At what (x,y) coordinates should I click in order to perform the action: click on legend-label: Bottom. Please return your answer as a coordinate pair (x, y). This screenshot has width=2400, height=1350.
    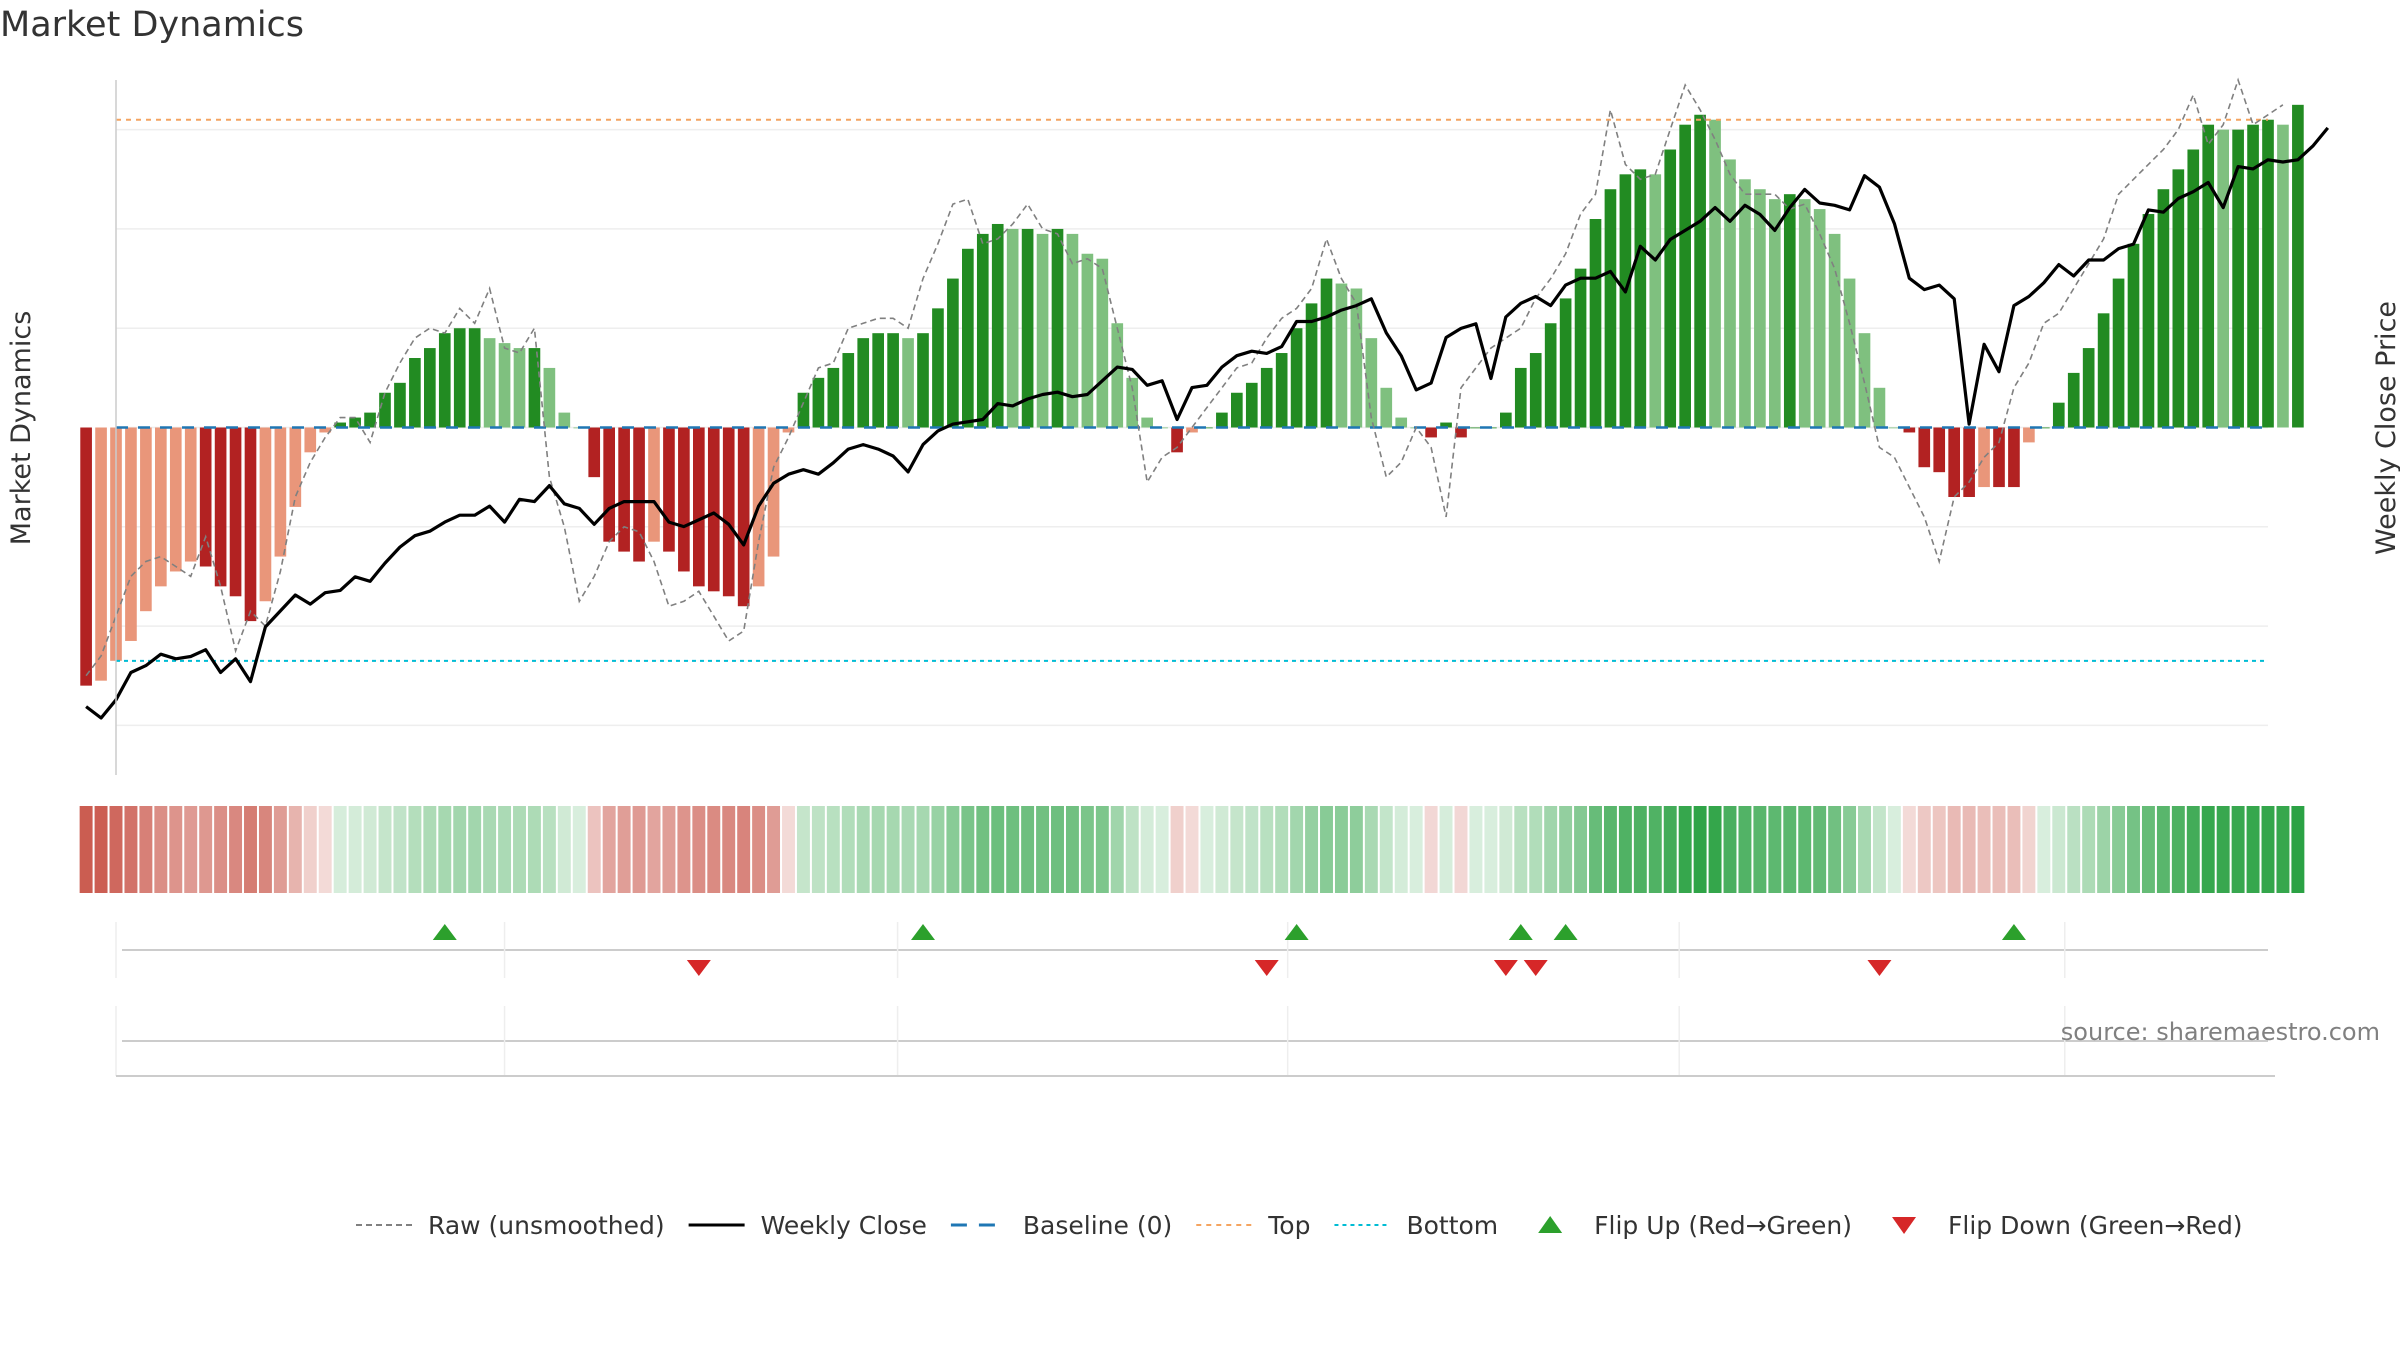
    Looking at the image, I should click on (1452, 1225).